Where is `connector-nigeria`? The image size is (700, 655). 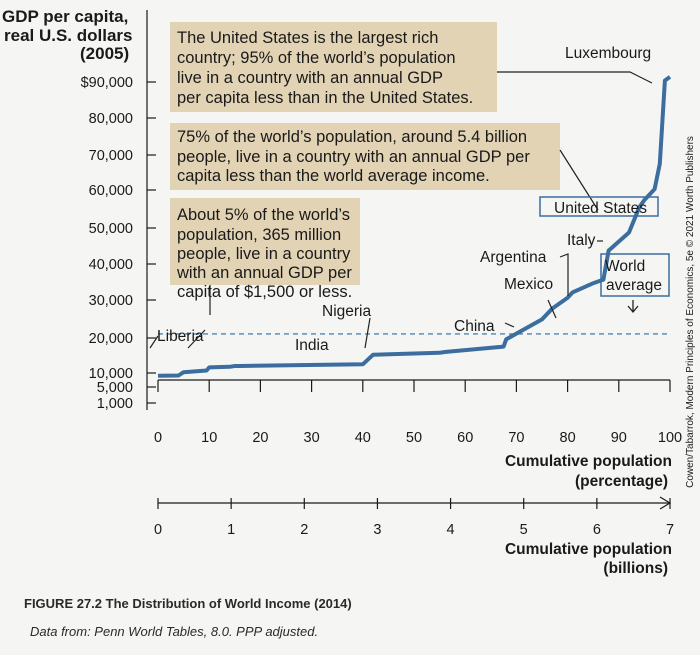 connector-nigeria is located at coordinates (367, 333).